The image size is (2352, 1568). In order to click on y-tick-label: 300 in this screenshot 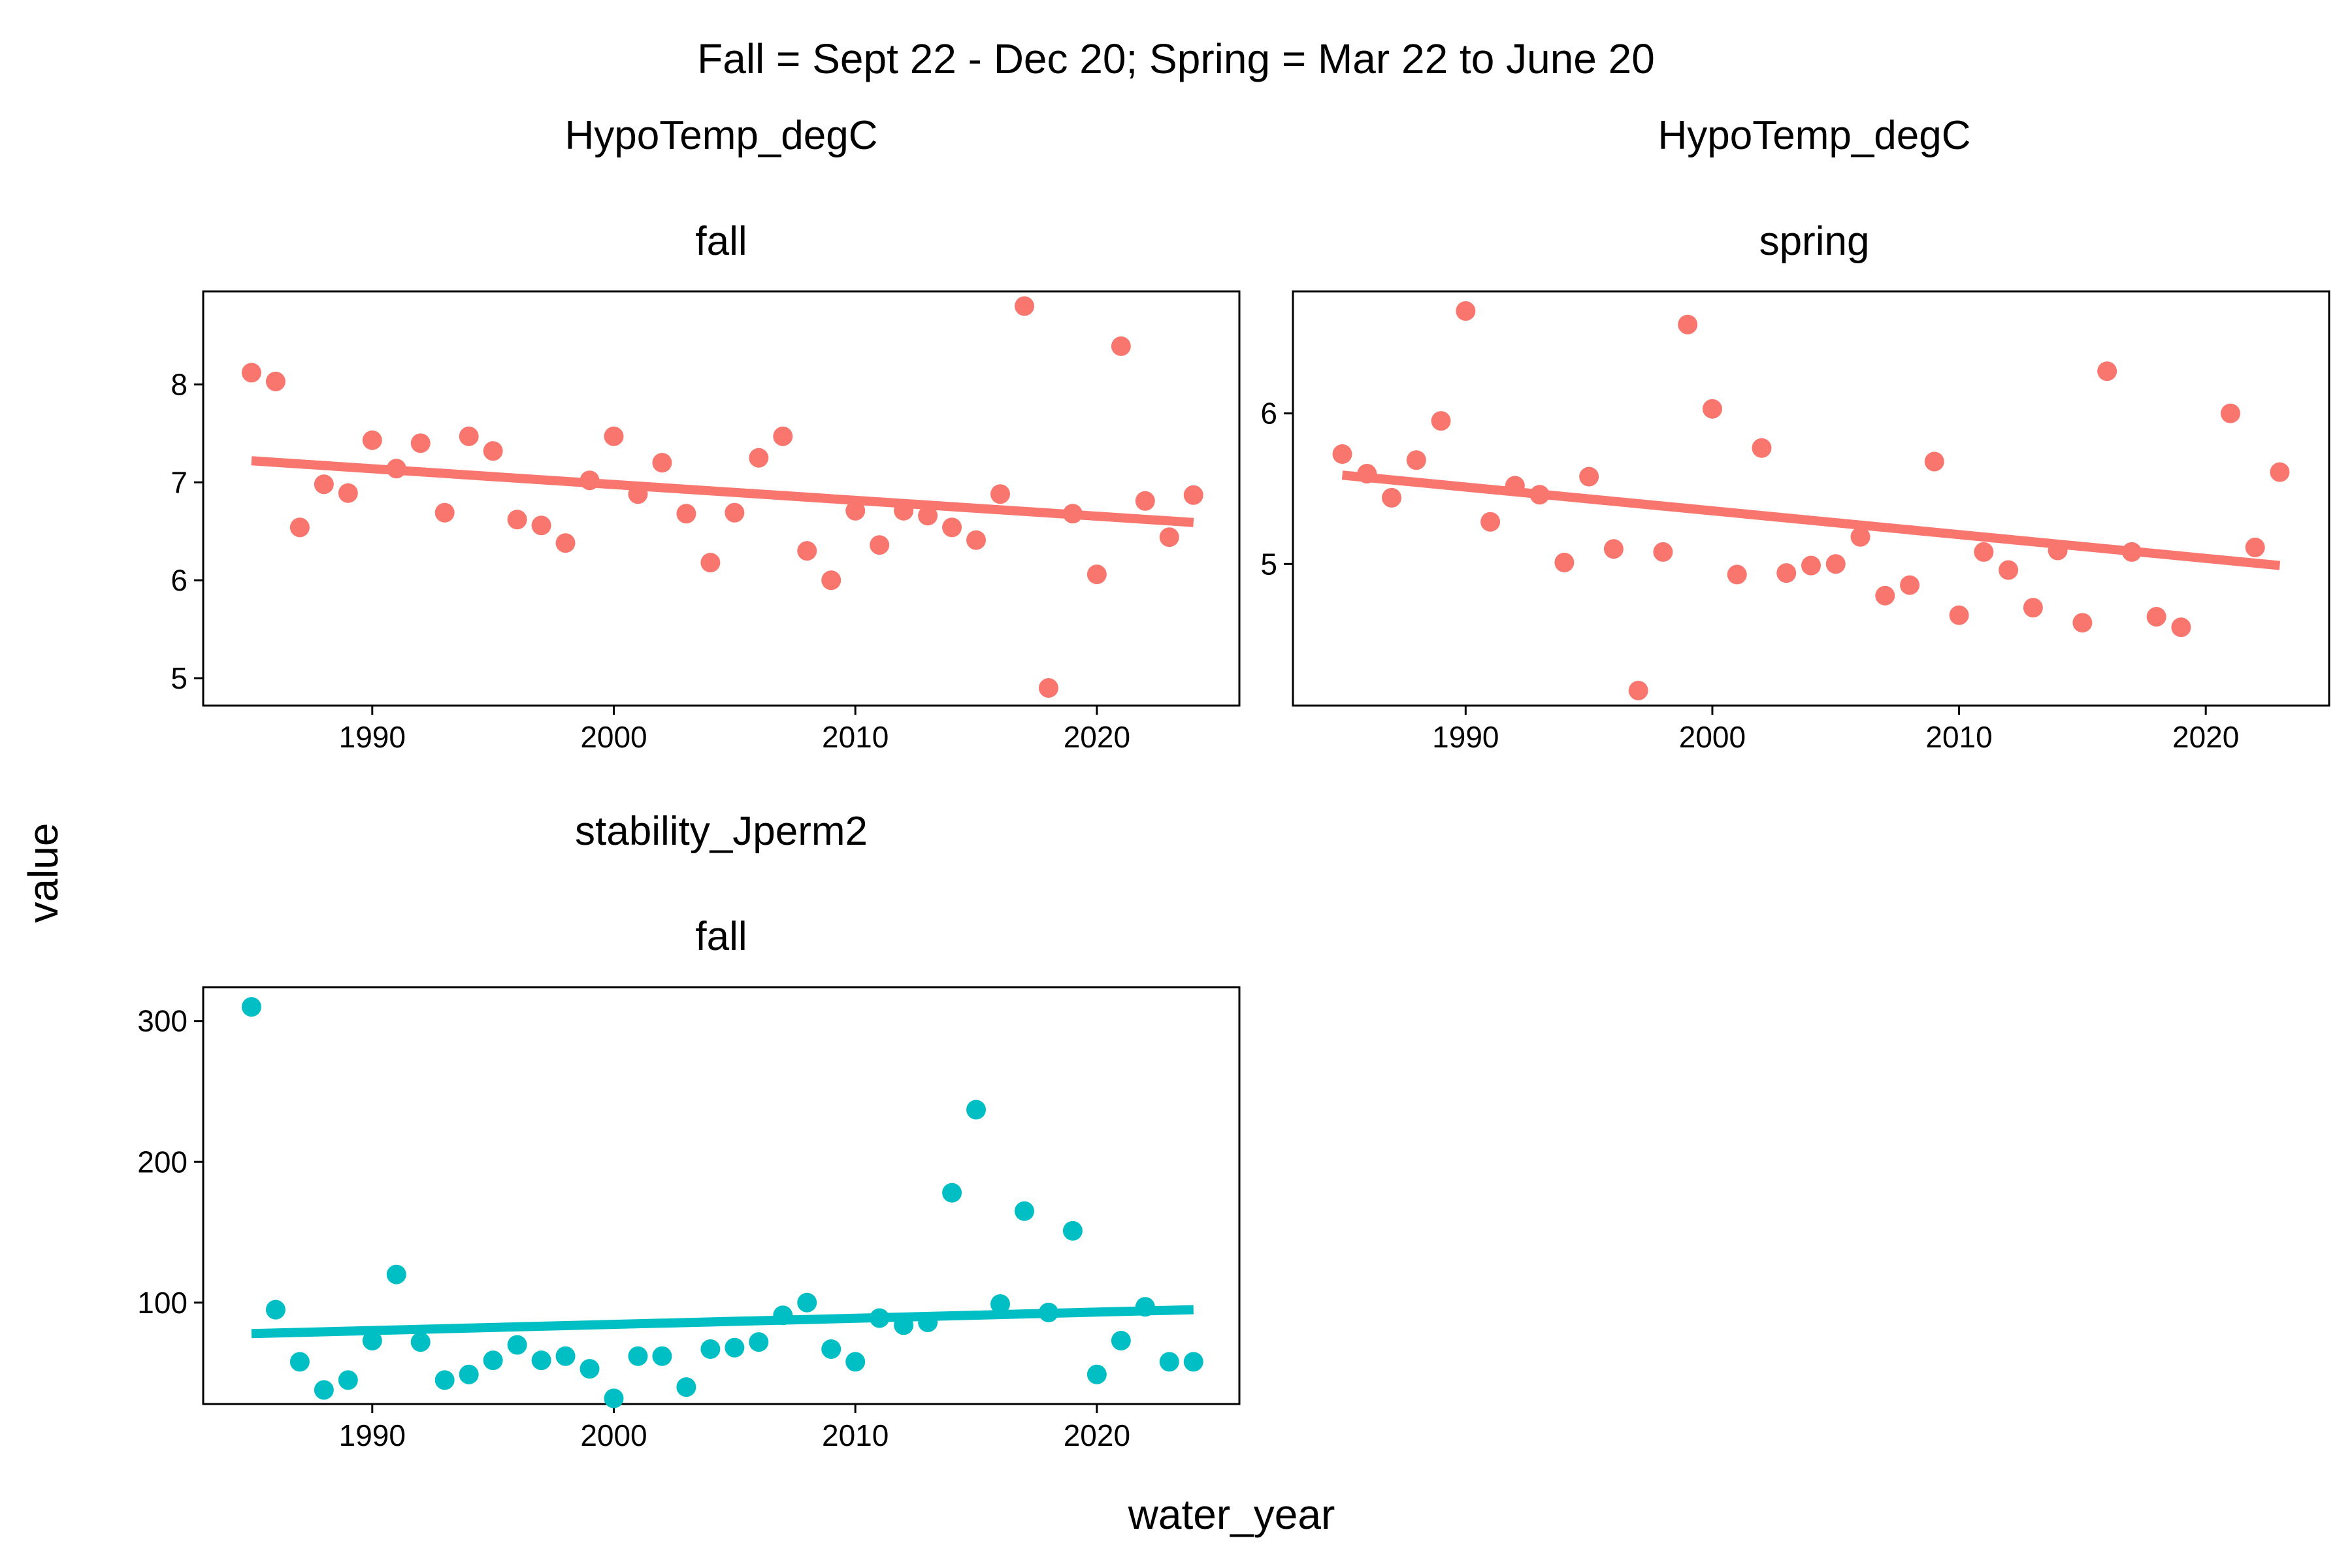, I will do `click(162, 1021)`.